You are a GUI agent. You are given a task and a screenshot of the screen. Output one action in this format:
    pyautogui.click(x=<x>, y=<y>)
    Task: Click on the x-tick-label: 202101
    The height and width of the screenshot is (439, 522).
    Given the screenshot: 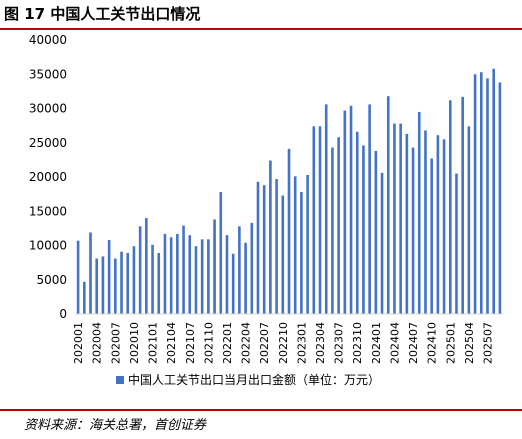 What is the action you would take?
    pyautogui.click(x=153, y=343)
    